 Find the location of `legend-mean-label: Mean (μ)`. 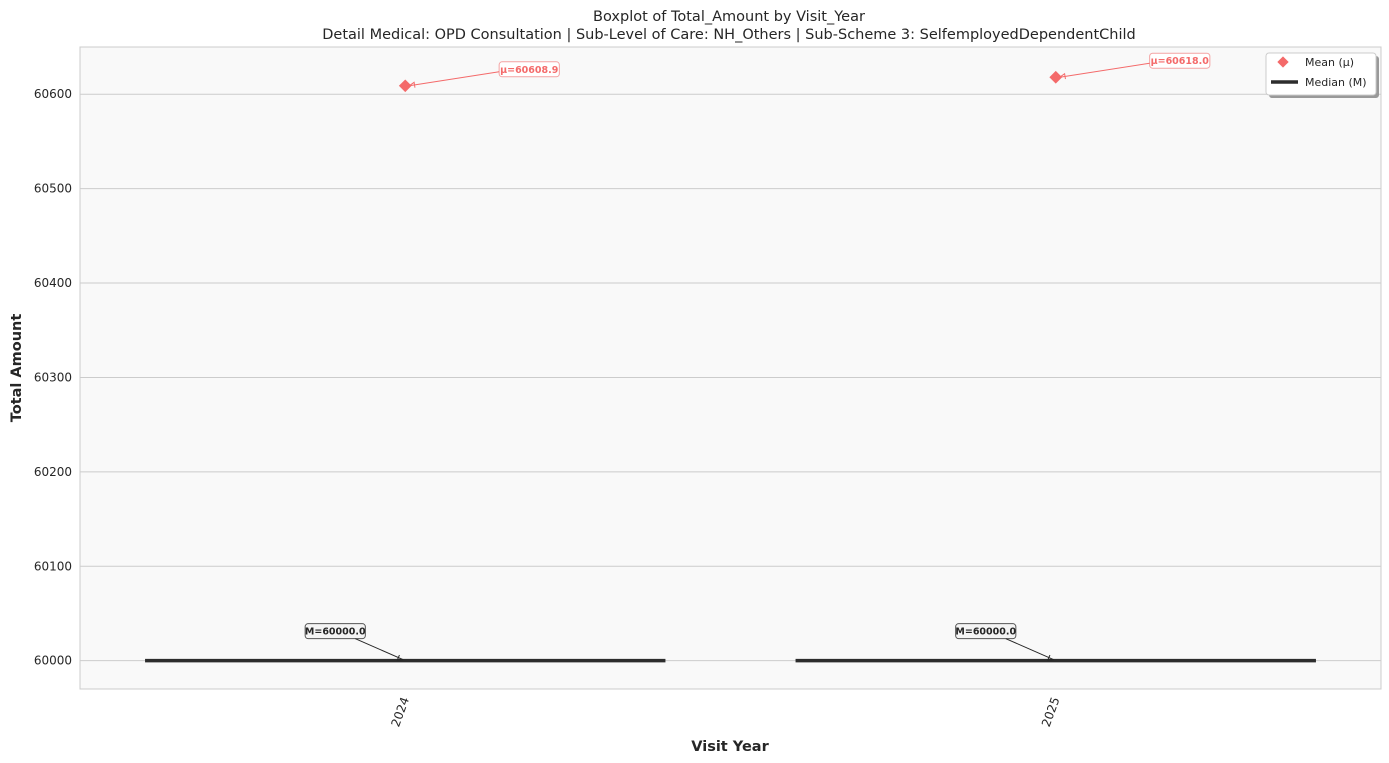

legend-mean-label: Mean (μ) is located at coordinates (1329, 62).